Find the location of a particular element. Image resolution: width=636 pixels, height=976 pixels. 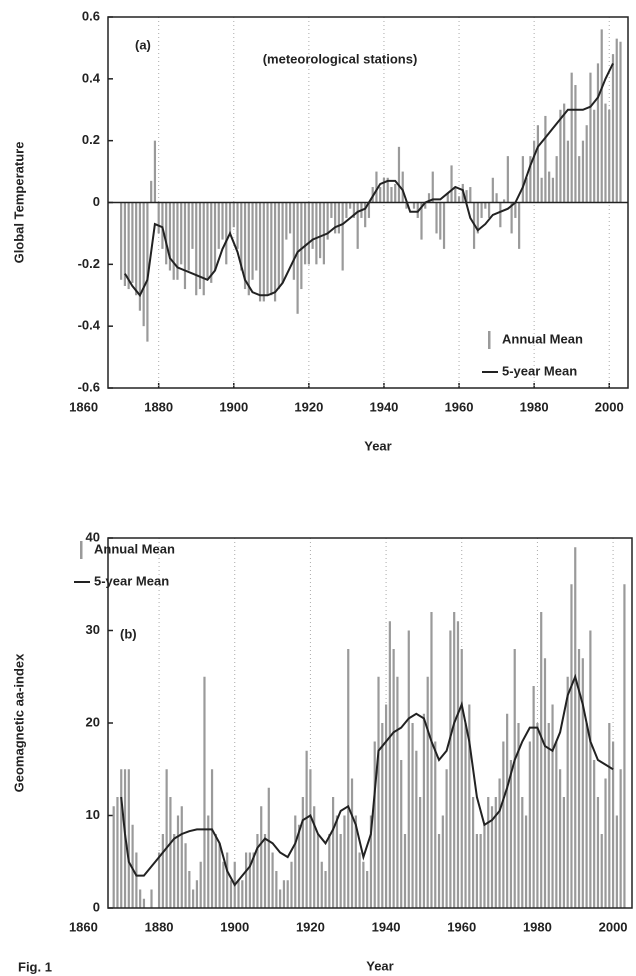

legend-swatch is located at coordinates (81, 550).